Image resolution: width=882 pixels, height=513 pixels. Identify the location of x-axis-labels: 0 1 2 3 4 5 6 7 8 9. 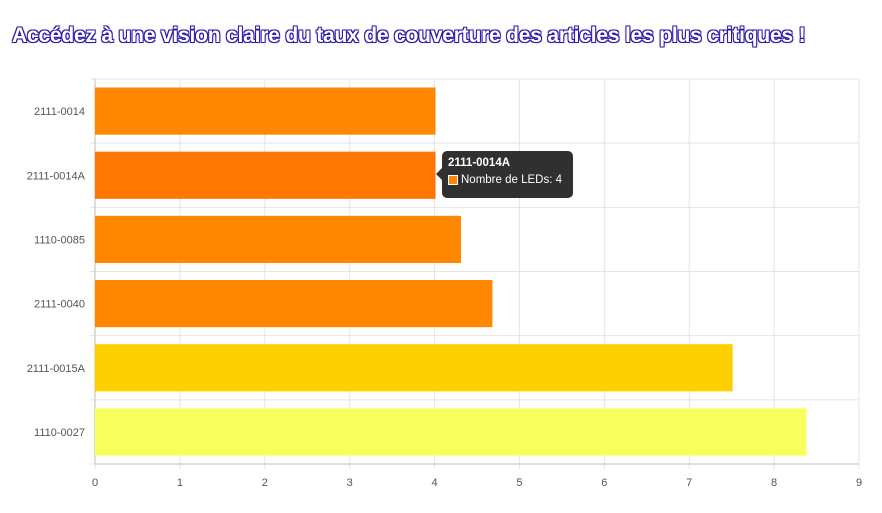
(477, 483).